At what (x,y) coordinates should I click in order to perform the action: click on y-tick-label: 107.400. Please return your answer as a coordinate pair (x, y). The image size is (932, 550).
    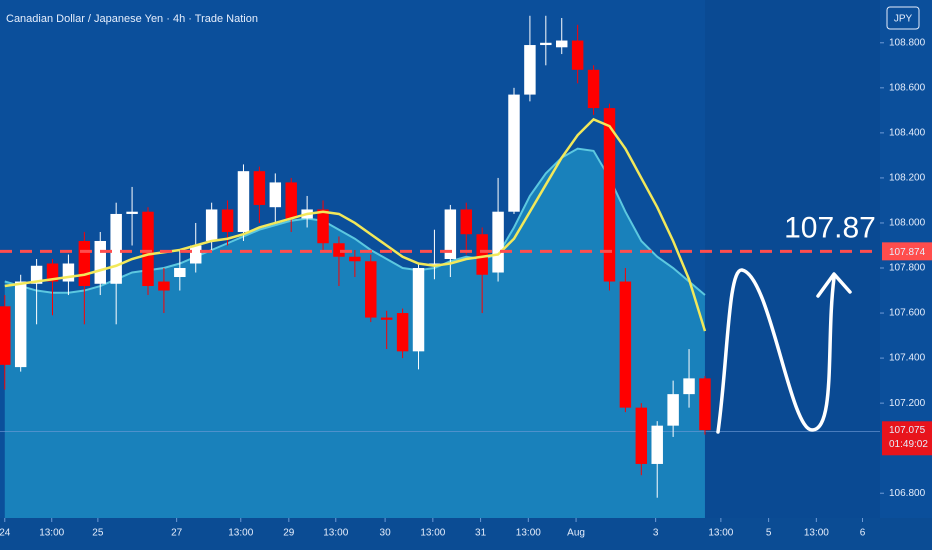
    Looking at the image, I should click on (907, 358).